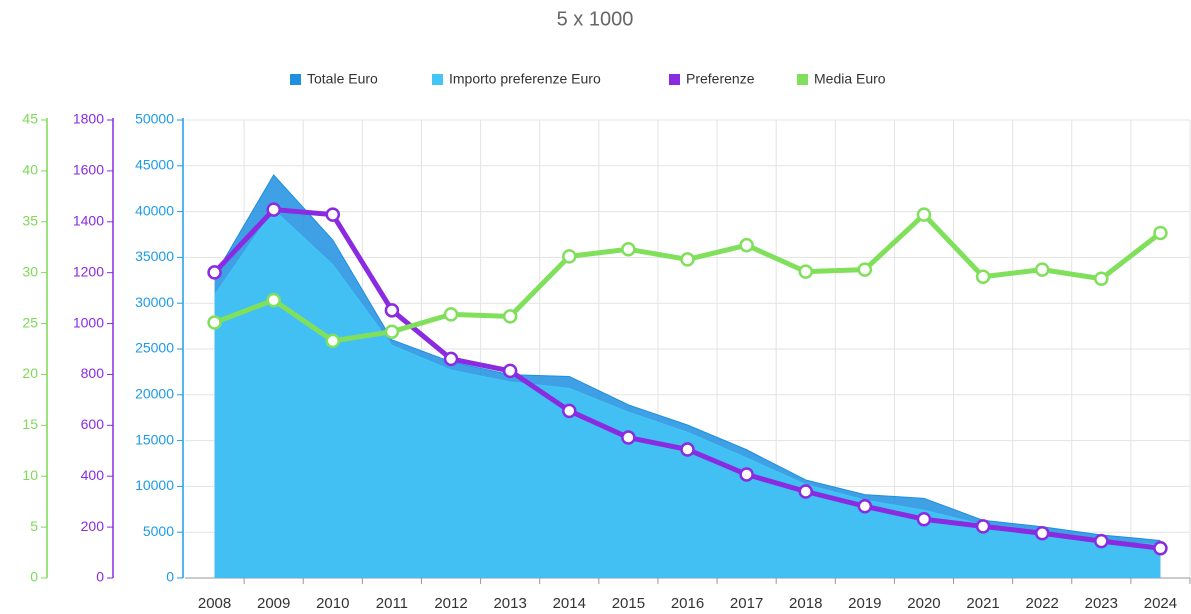 This screenshot has height=614, width=1191. I want to click on x-tick-label: 2017, so click(746, 603).